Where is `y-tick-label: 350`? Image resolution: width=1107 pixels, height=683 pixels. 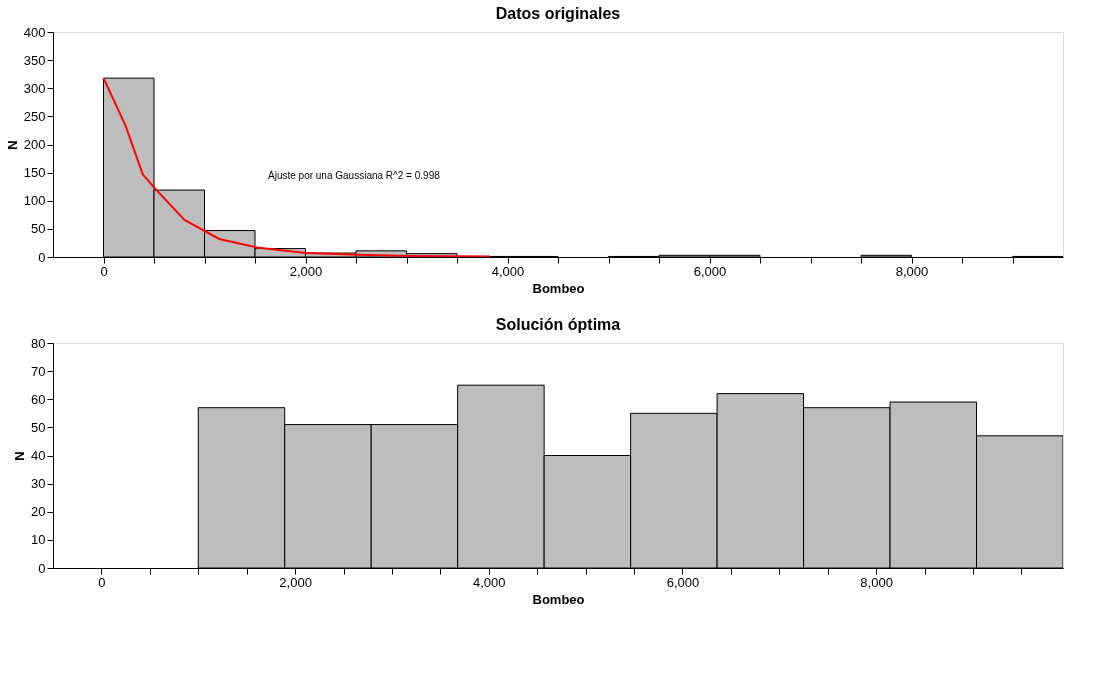 y-tick-label: 350 is located at coordinates (34, 60).